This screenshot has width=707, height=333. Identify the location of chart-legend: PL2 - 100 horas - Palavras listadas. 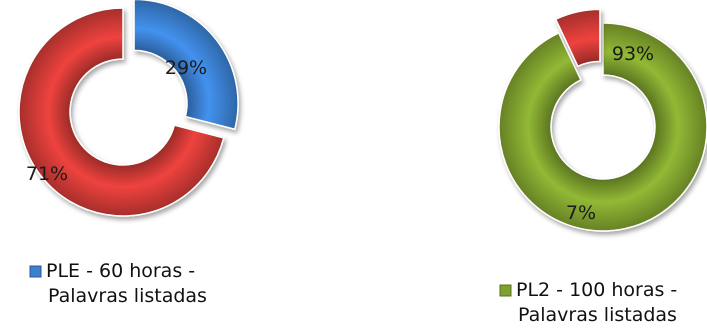
(588, 302).